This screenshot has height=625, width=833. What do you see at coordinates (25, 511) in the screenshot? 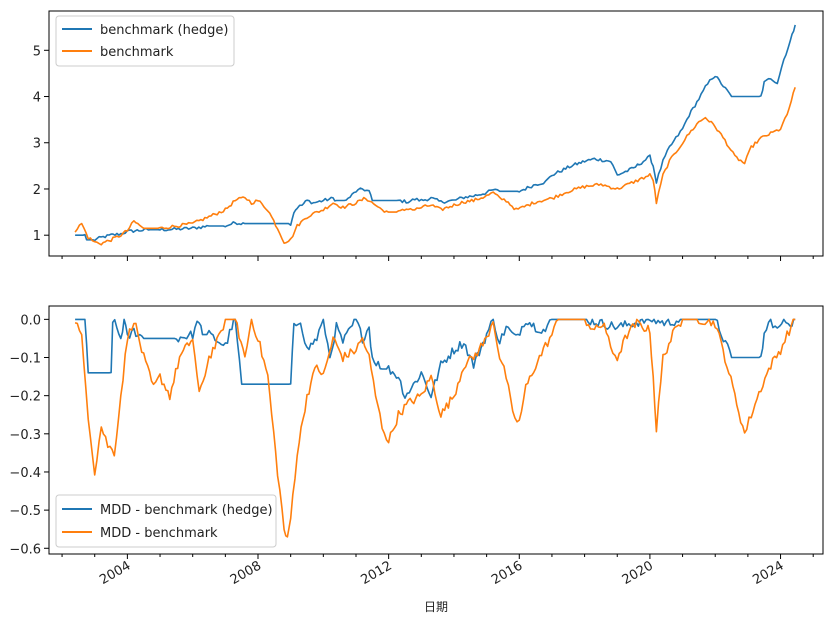
I see `bottom-ytick-label: −0.5` at bounding box center [25, 511].